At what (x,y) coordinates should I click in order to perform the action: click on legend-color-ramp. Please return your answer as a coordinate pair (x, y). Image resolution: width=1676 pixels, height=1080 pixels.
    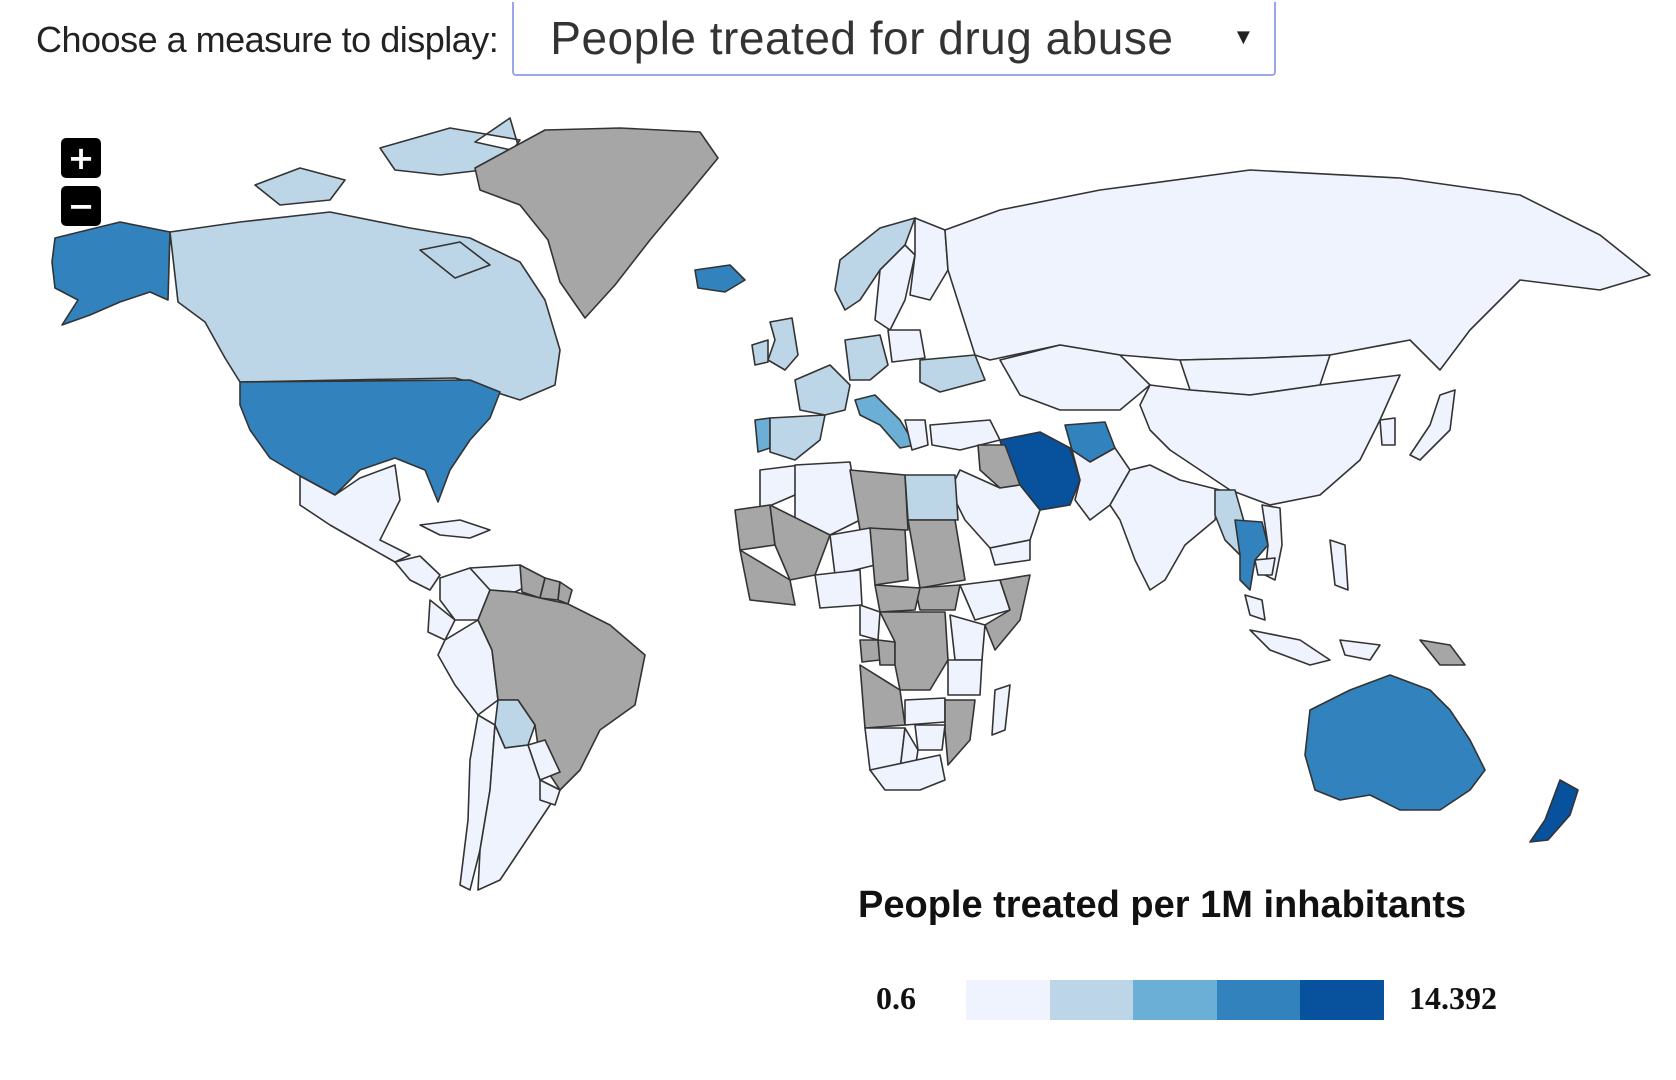
    Looking at the image, I should click on (1175, 1000).